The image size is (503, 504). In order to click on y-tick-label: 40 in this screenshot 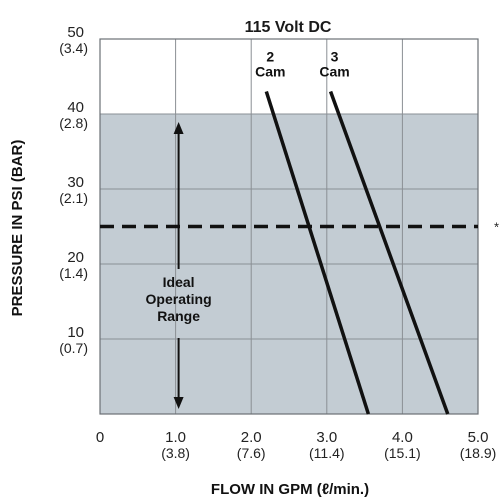, I will do `click(75, 107)`.